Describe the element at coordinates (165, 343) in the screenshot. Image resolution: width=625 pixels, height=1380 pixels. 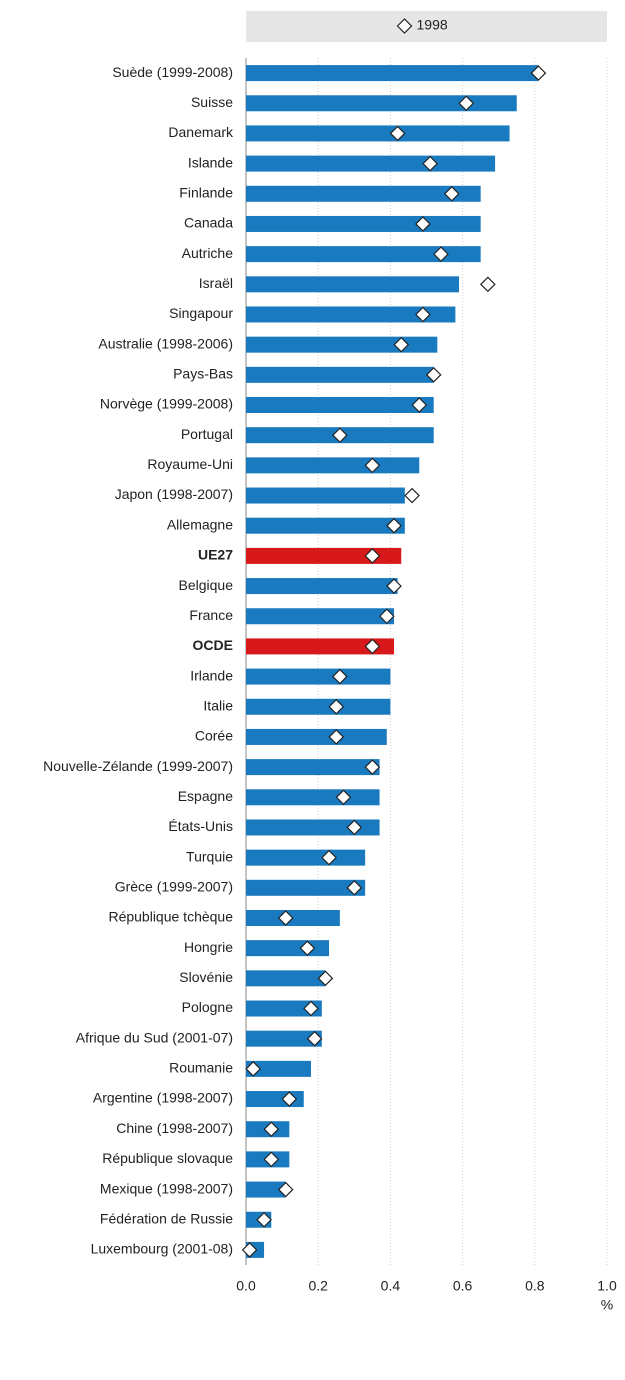
I see `category-label: Australie (1998-2006)` at that location.